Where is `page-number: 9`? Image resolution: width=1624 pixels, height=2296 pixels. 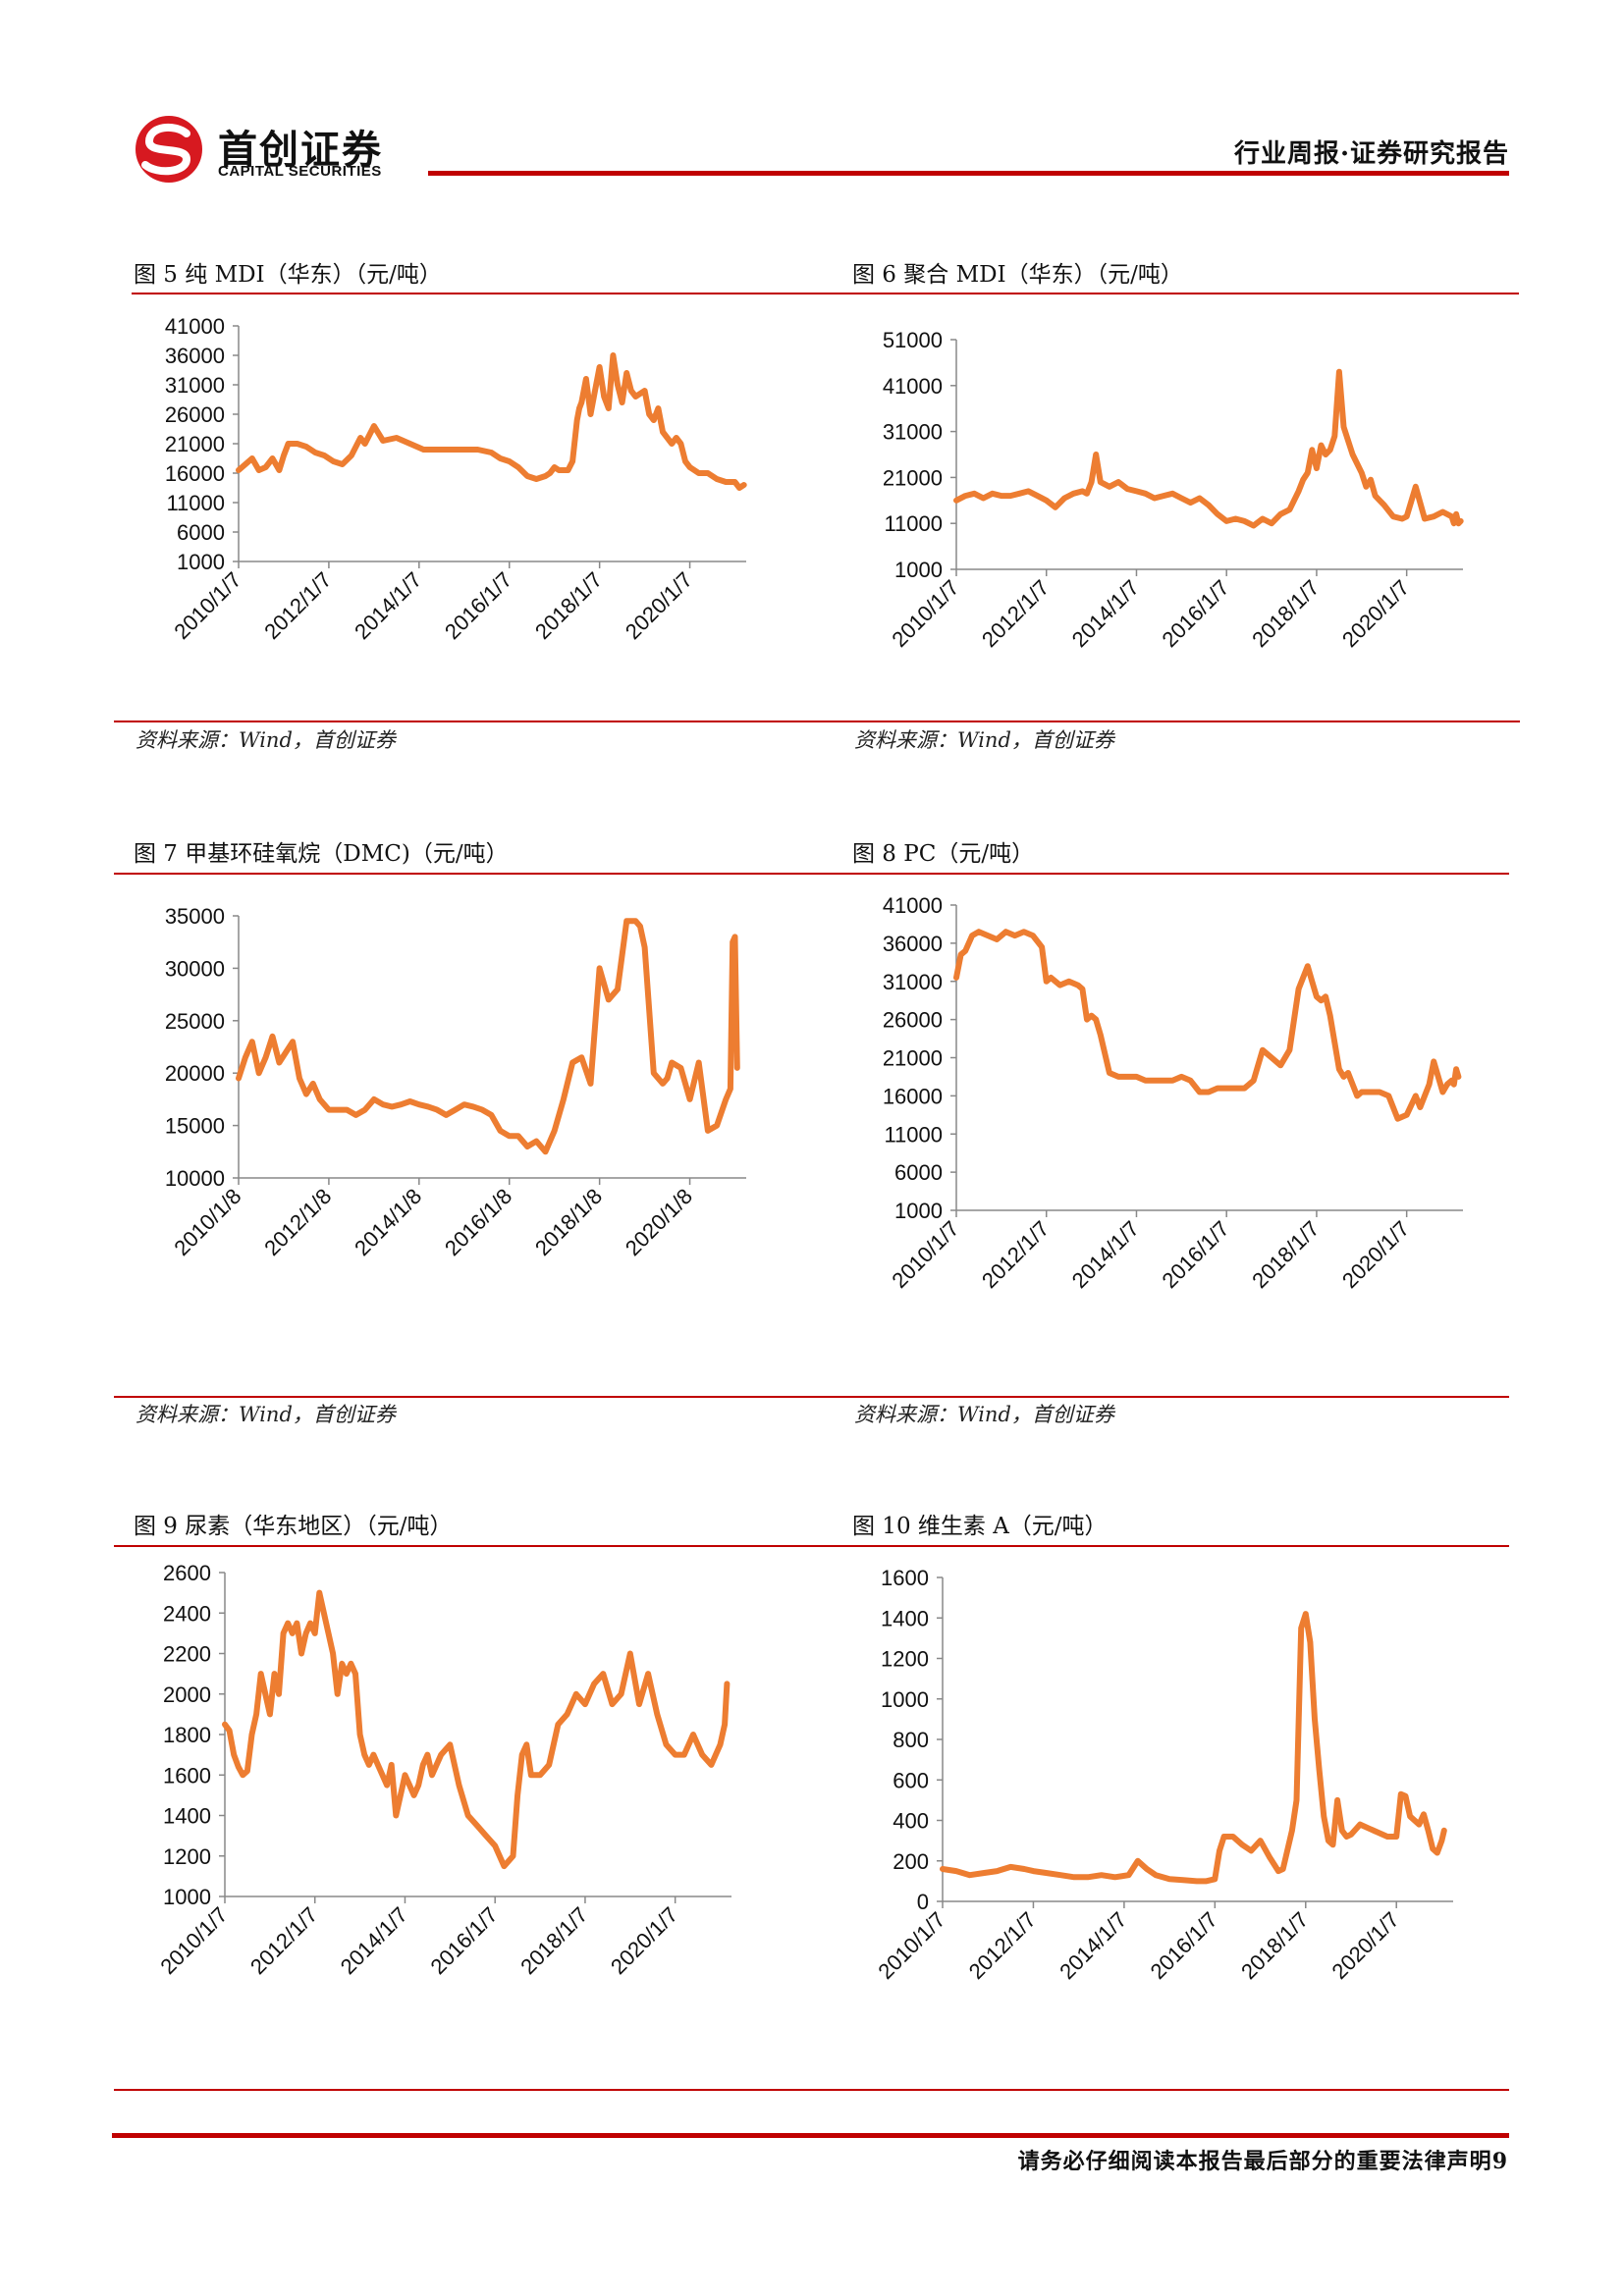 page-number: 9 is located at coordinates (1499, 2161).